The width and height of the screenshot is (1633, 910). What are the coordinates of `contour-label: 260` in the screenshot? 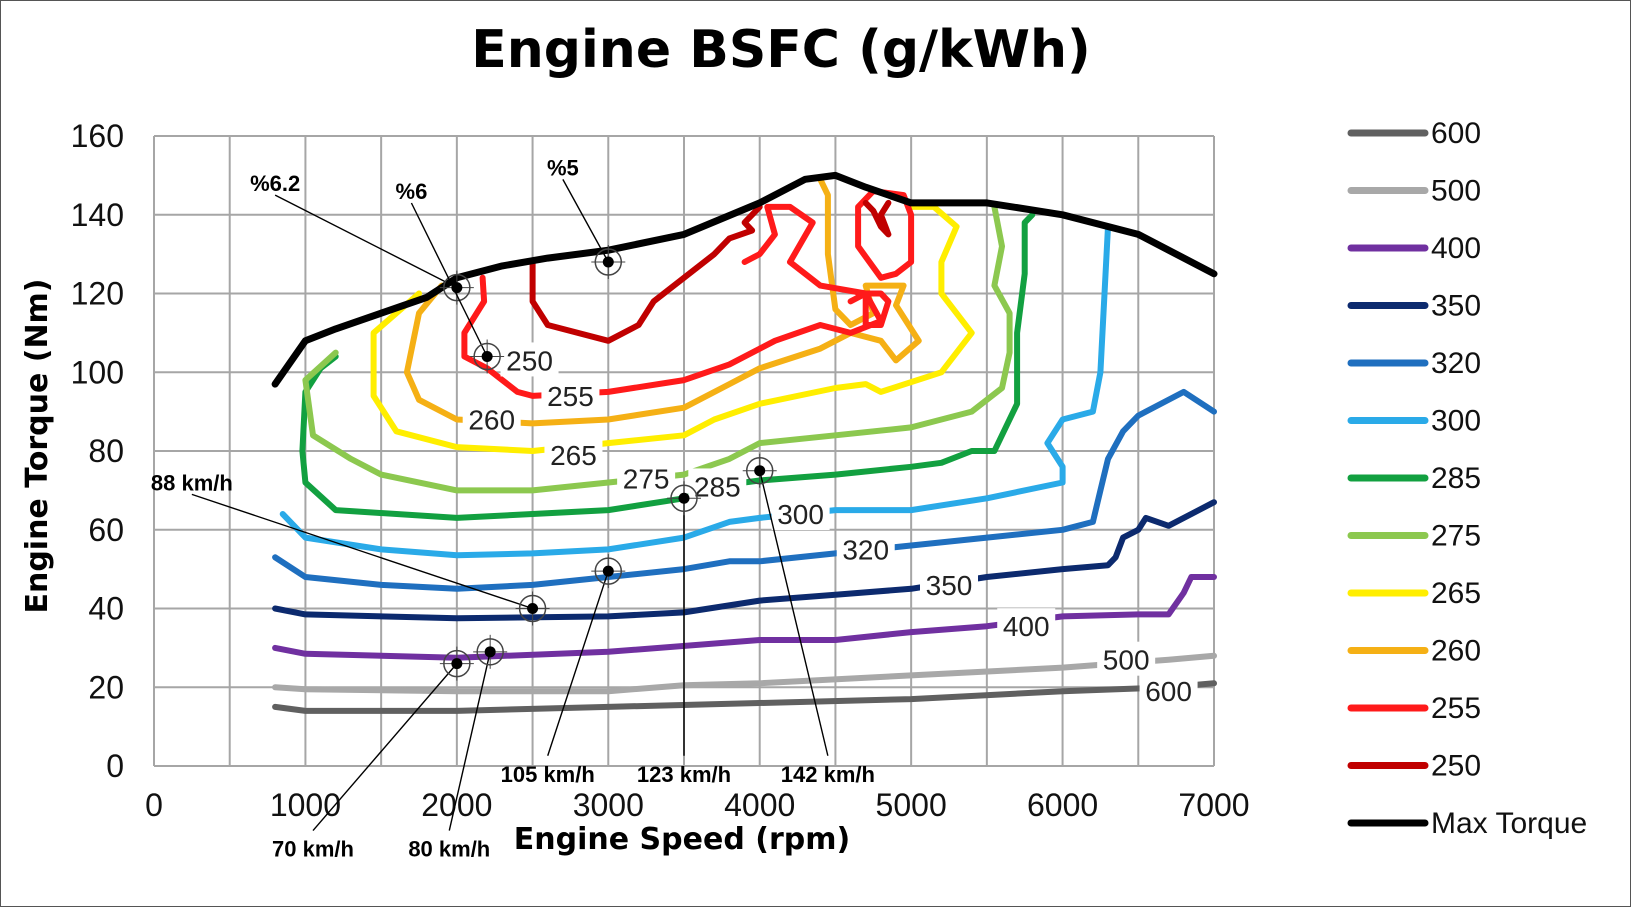 It's located at (491, 420).